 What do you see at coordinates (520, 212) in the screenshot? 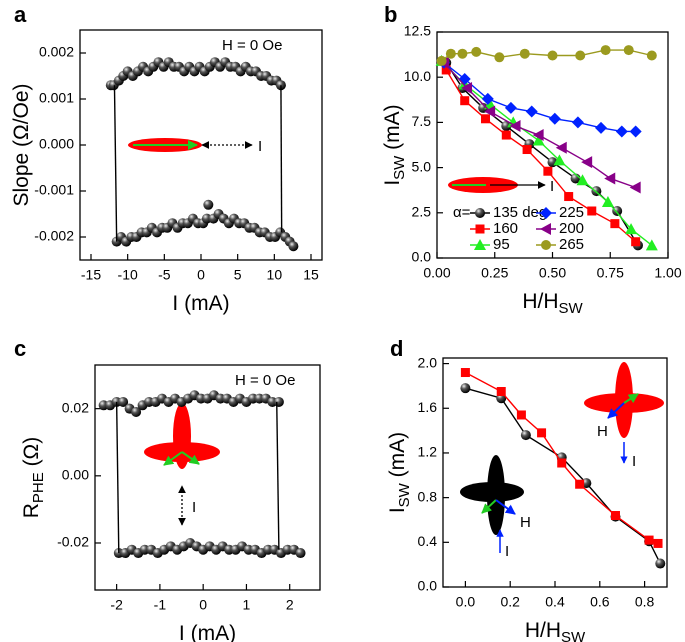
I see `legend-label: 135 deg` at bounding box center [520, 212].